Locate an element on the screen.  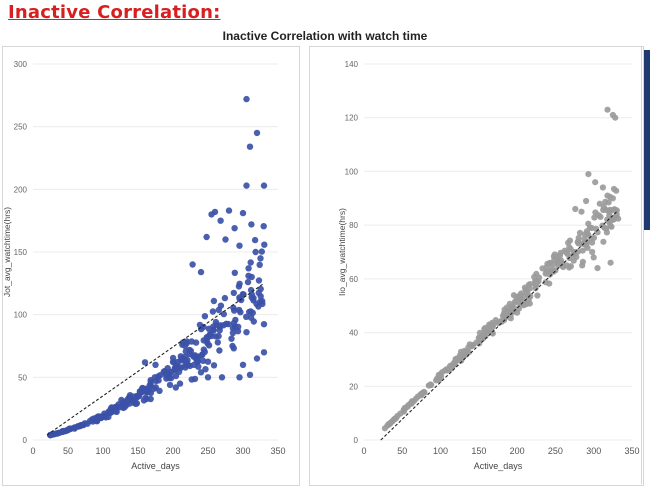
x-tick-label: 0 is located at coordinates (363, 451).